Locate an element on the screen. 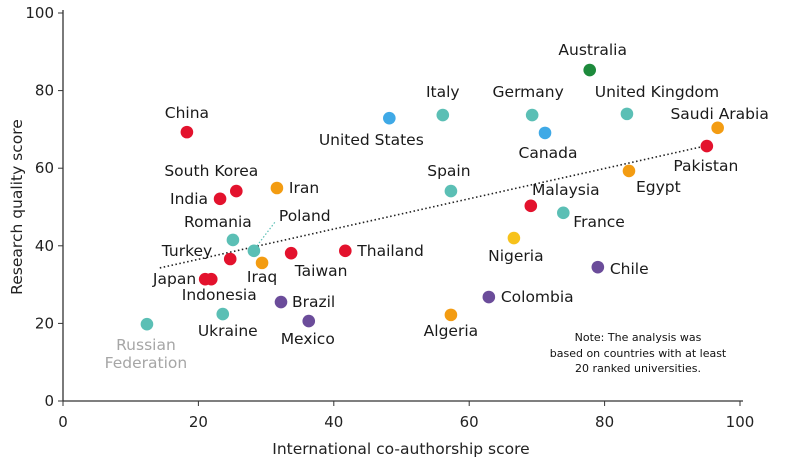  point-united-kingdom is located at coordinates (627, 114).